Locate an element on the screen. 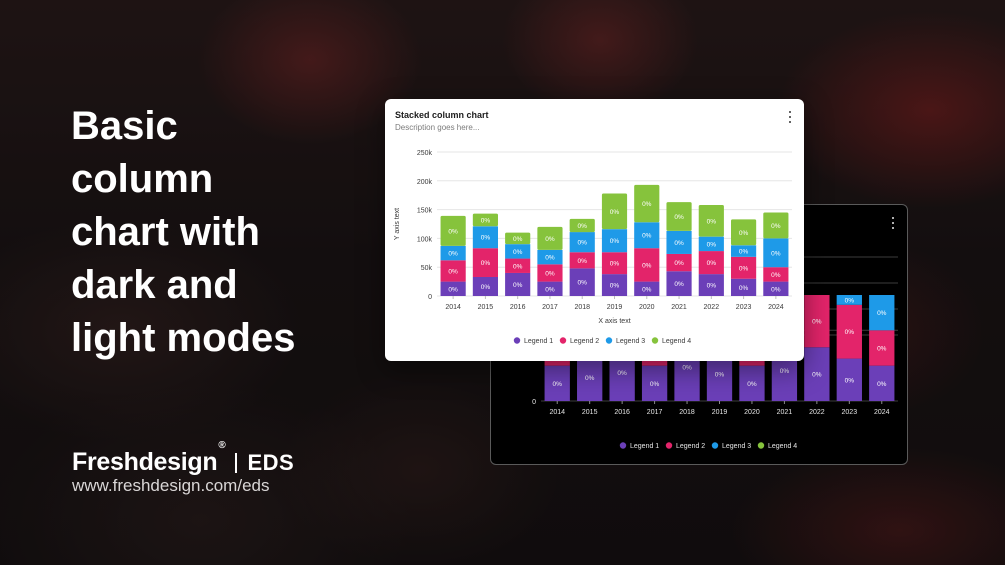  x-tick-label: 2024 is located at coordinates (882, 412).